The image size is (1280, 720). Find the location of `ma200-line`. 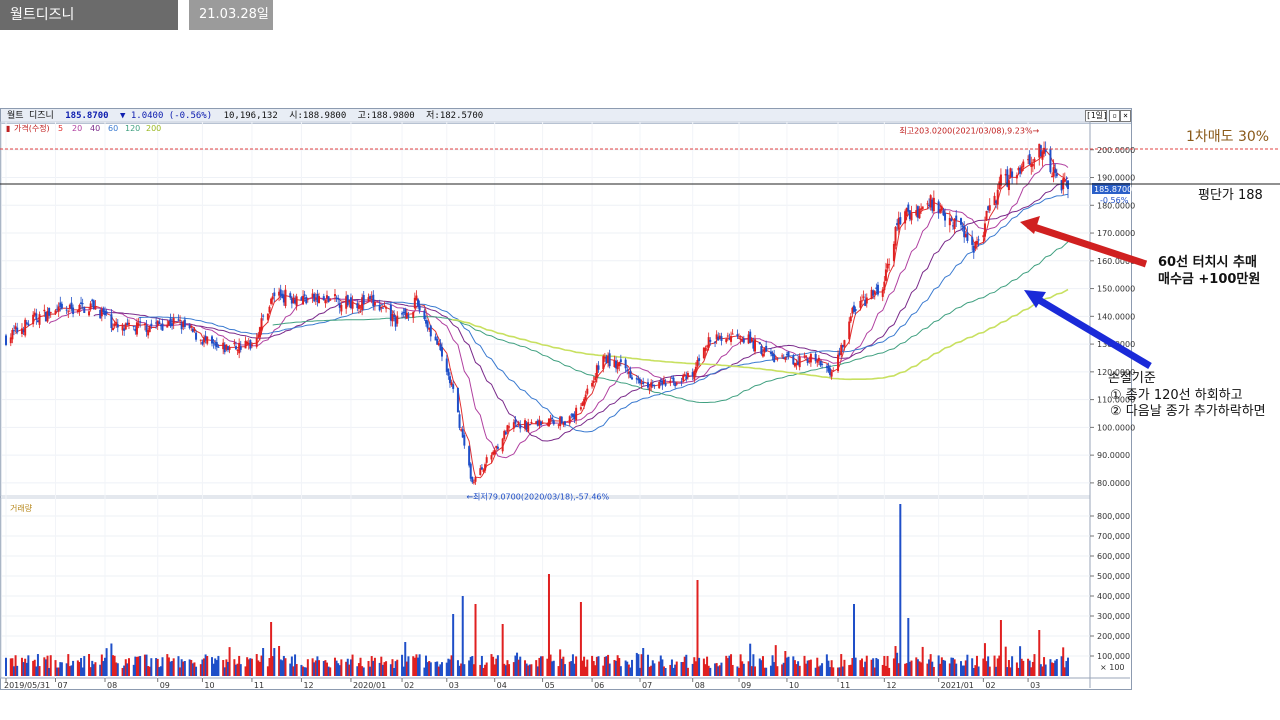

ma200-line is located at coordinates (760, 334).